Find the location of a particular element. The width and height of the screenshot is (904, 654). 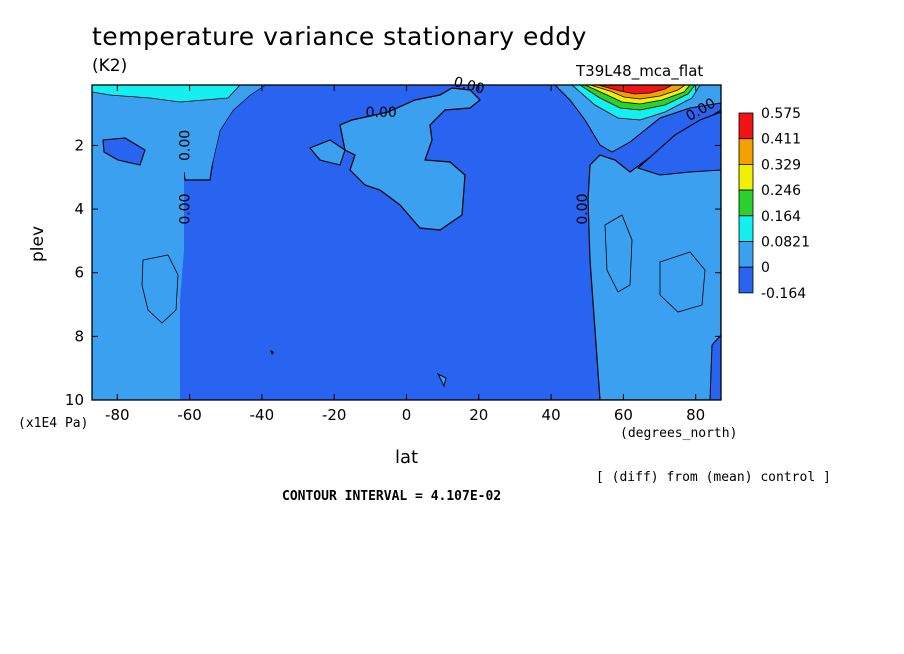

region-center-small is located at coordinates (327, 152).